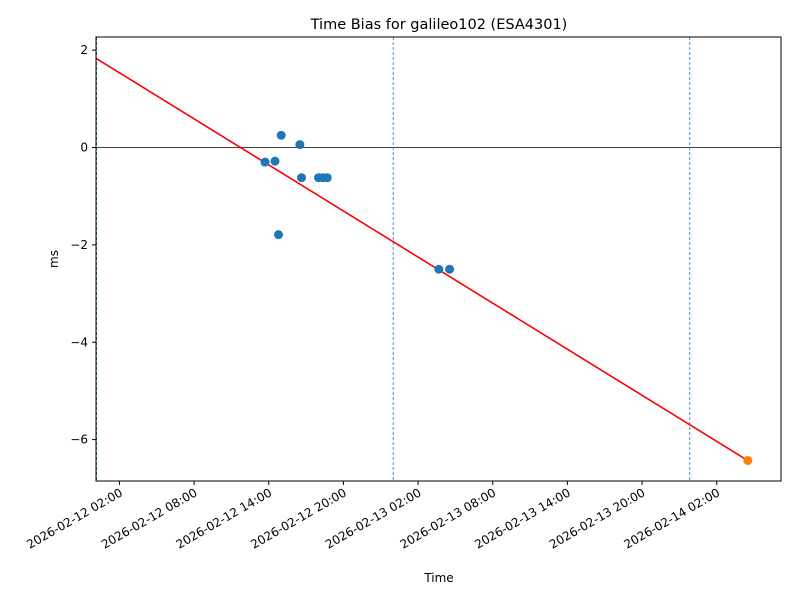 The image size is (800, 600). Describe the element at coordinates (79, 342) in the screenshot. I see `y-tick-label: −4` at that location.